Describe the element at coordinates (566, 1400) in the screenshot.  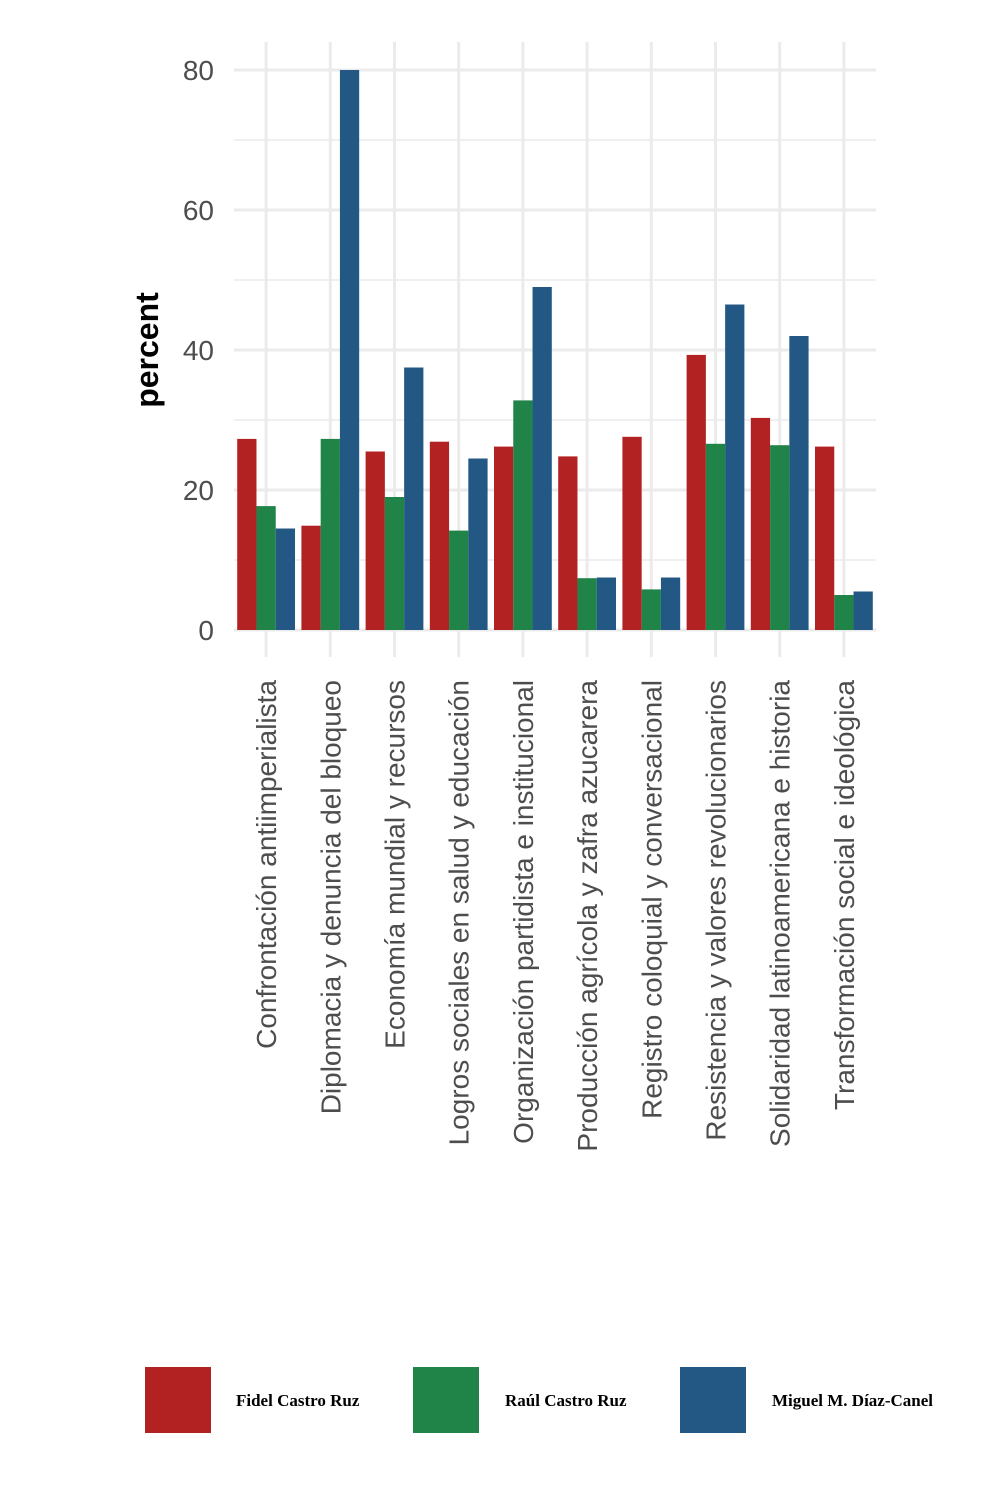
I see `legend-label: Raúl Castro Ruz` at that location.